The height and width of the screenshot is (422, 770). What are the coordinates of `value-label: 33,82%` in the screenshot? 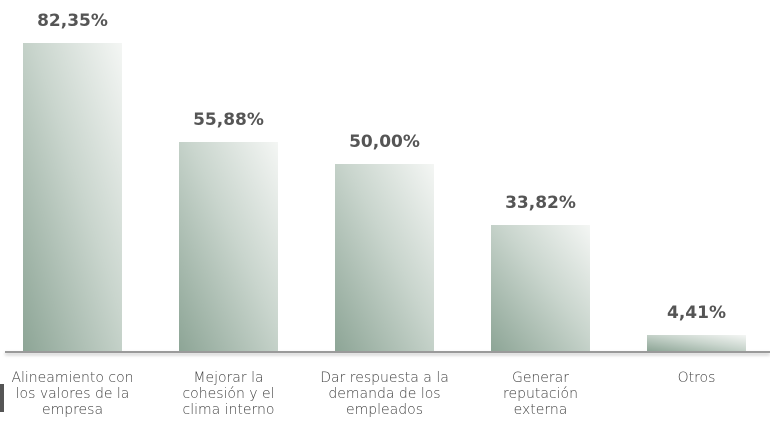 It's located at (540, 202).